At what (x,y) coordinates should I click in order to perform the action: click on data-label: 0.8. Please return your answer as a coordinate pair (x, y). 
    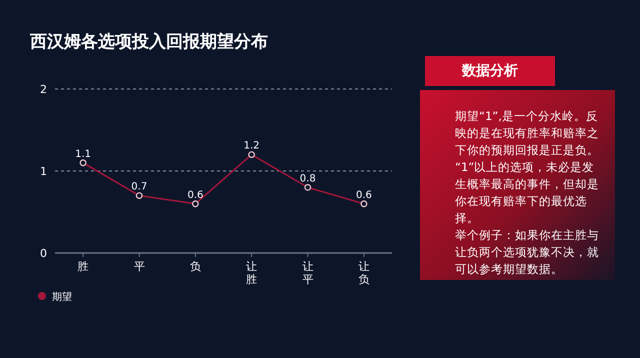
    Looking at the image, I should click on (308, 178).